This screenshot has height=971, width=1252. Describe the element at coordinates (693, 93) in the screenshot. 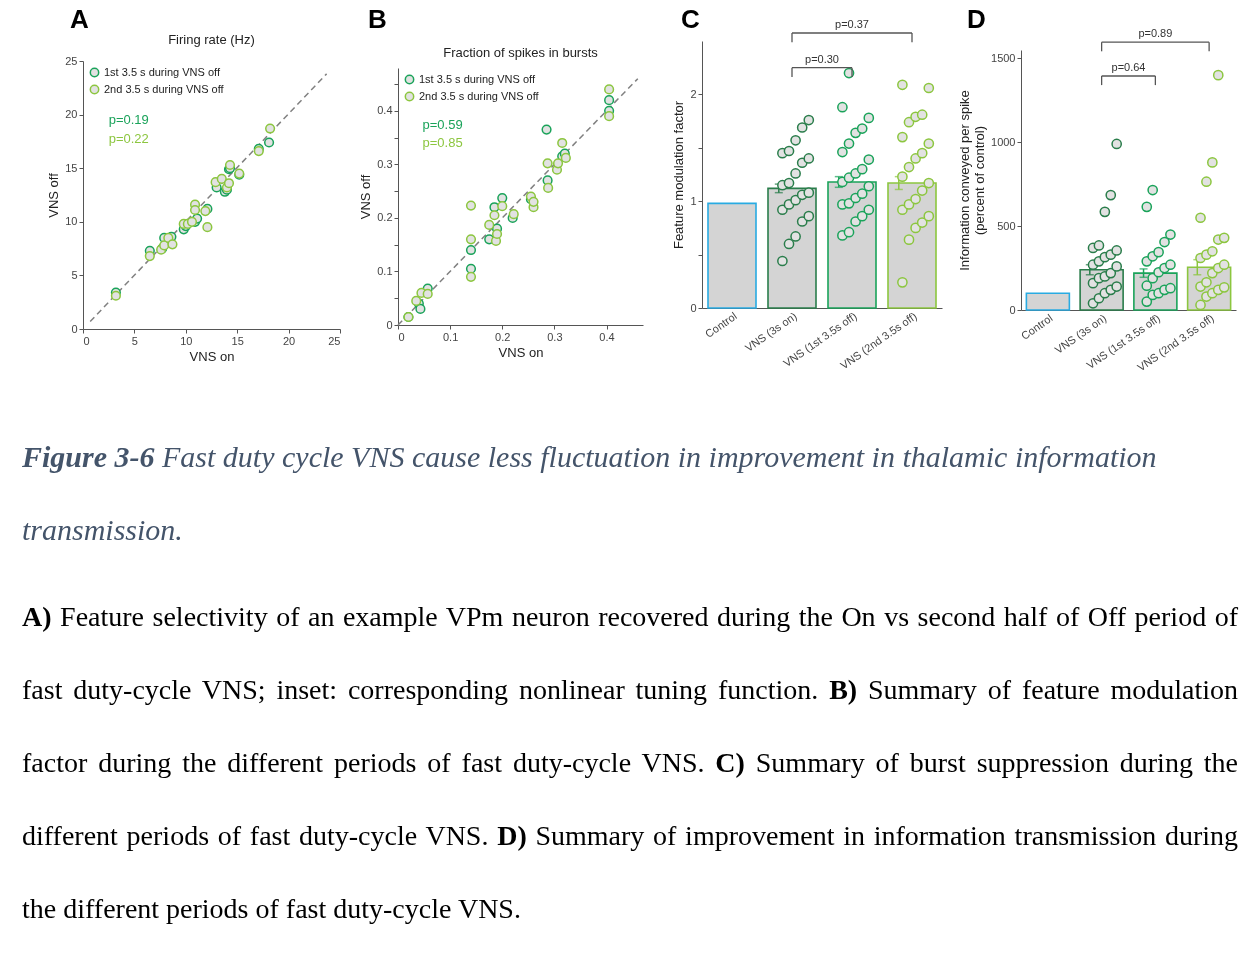

I see `y-tick-label: 2` at that location.